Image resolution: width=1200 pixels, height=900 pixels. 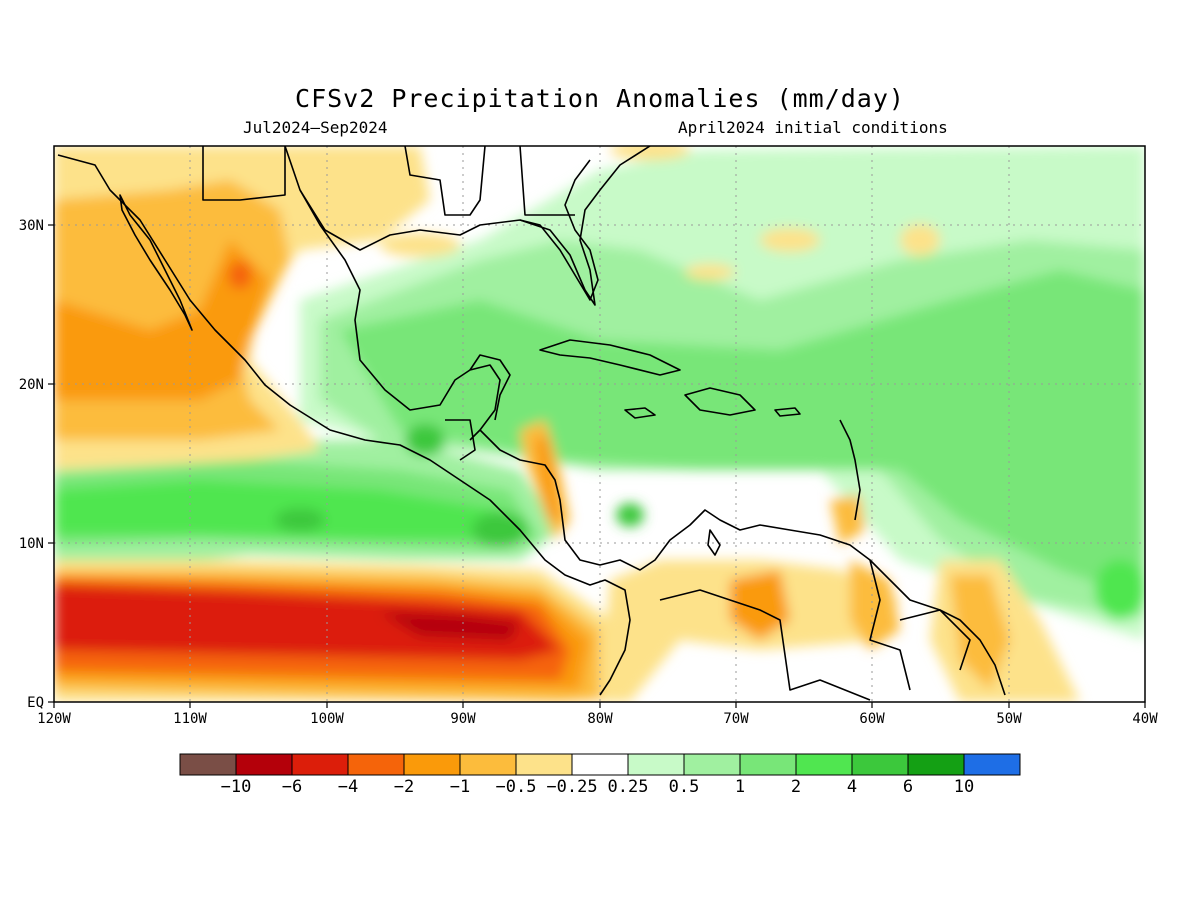 I want to click on initial-conditions-subtitle: April2024 initial conditions, so click(x=813, y=127).